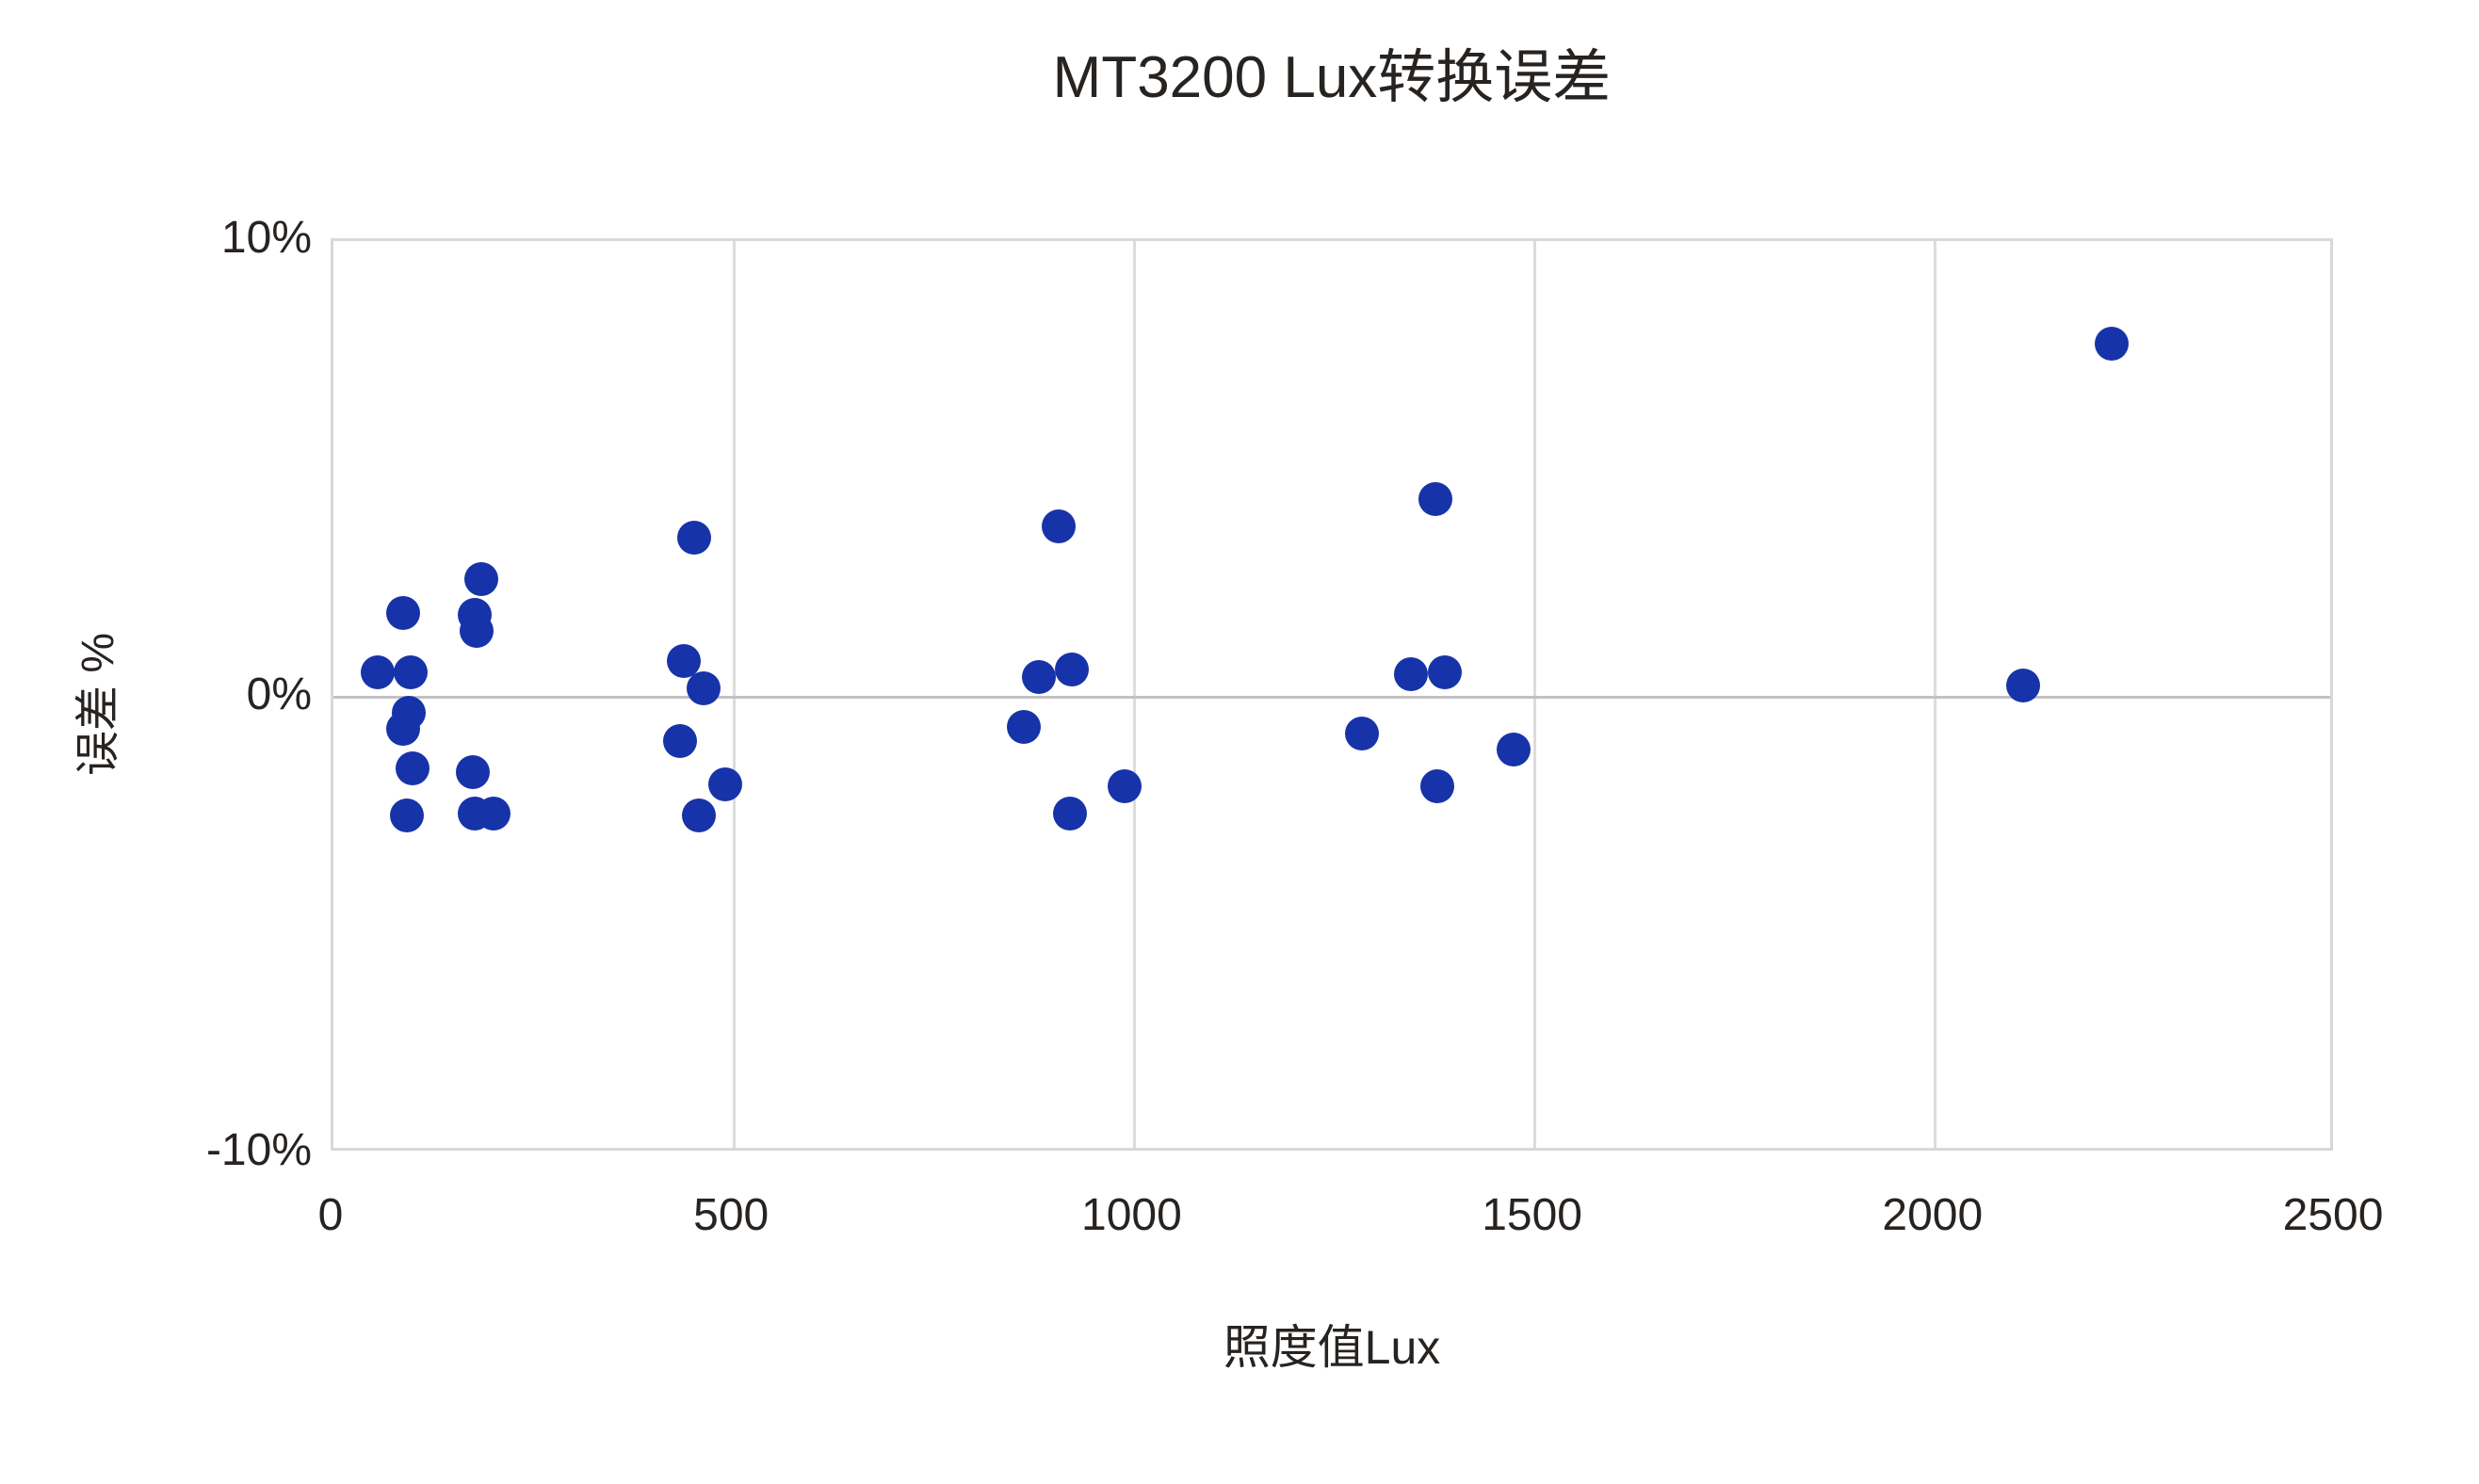  What do you see at coordinates (1332, 78) in the screenshot?
I see `chart-title: MT3200 Lux转换误差` at bounding box center [1332, 78].